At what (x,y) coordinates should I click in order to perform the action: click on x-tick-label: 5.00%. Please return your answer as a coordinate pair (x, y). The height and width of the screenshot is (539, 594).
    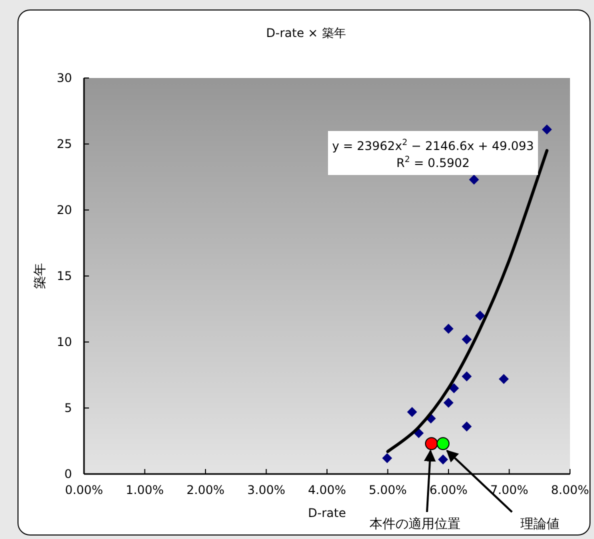
    Looking at the image, I should click on (387, 490).